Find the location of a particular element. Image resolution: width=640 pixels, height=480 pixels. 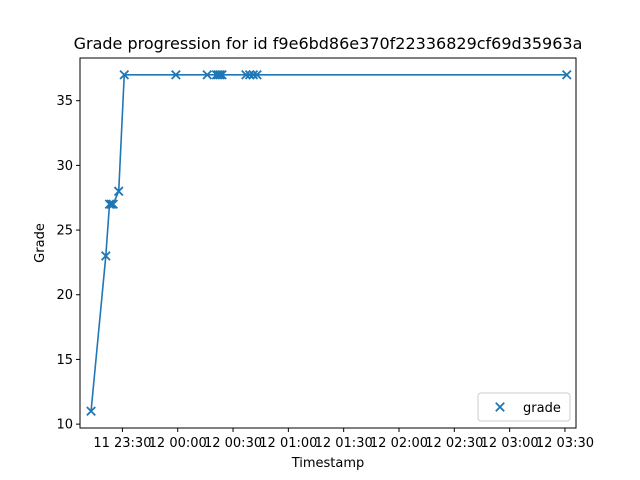

y-tick-label: 20 is located at coordinates (64, 295).